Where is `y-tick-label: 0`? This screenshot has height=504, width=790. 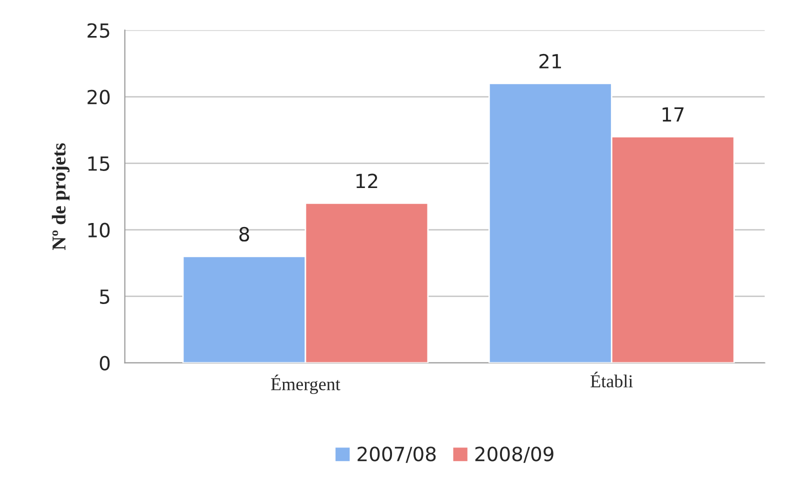
y-tick-label: 0 is located at coordinates (105, 363).